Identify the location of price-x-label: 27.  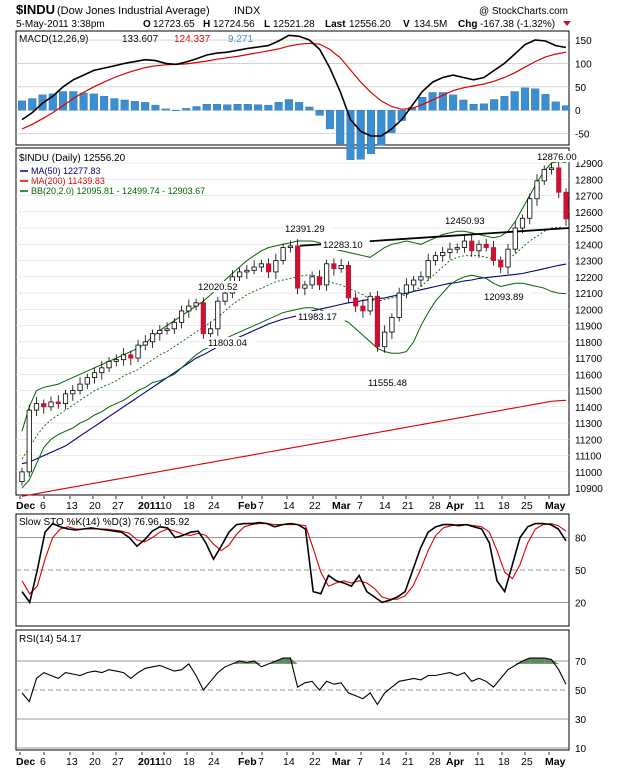
(118, 506).